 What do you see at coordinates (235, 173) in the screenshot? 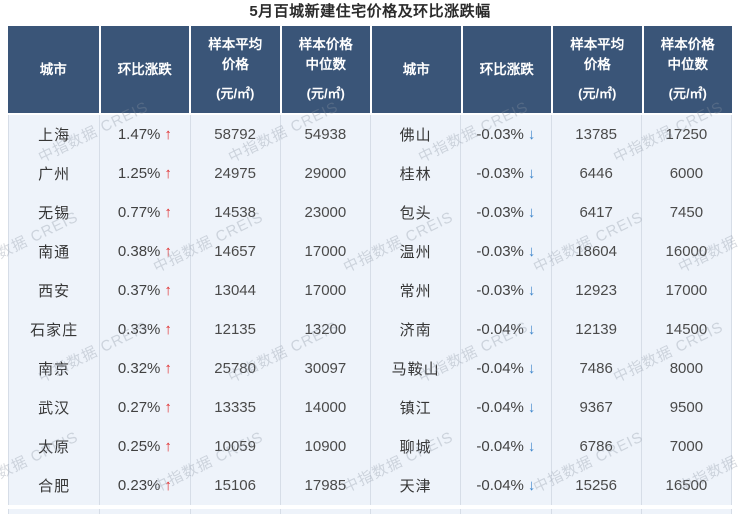
I see `avg-price-value: 24975` at bounding box center [235, 173].